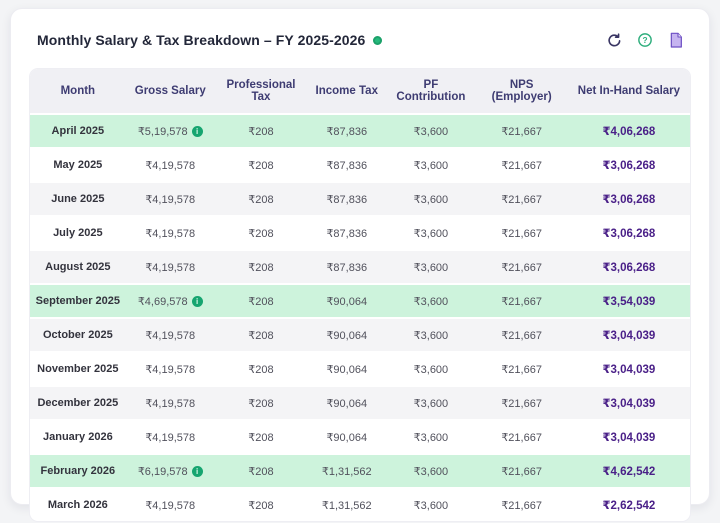 The height and width of the screenshot is (523, 720). What do you see at coordinates (347, 470) in the screenshot?
I see `income-tax-cell: ₹1,31,562` at bounding box center [347, 470].